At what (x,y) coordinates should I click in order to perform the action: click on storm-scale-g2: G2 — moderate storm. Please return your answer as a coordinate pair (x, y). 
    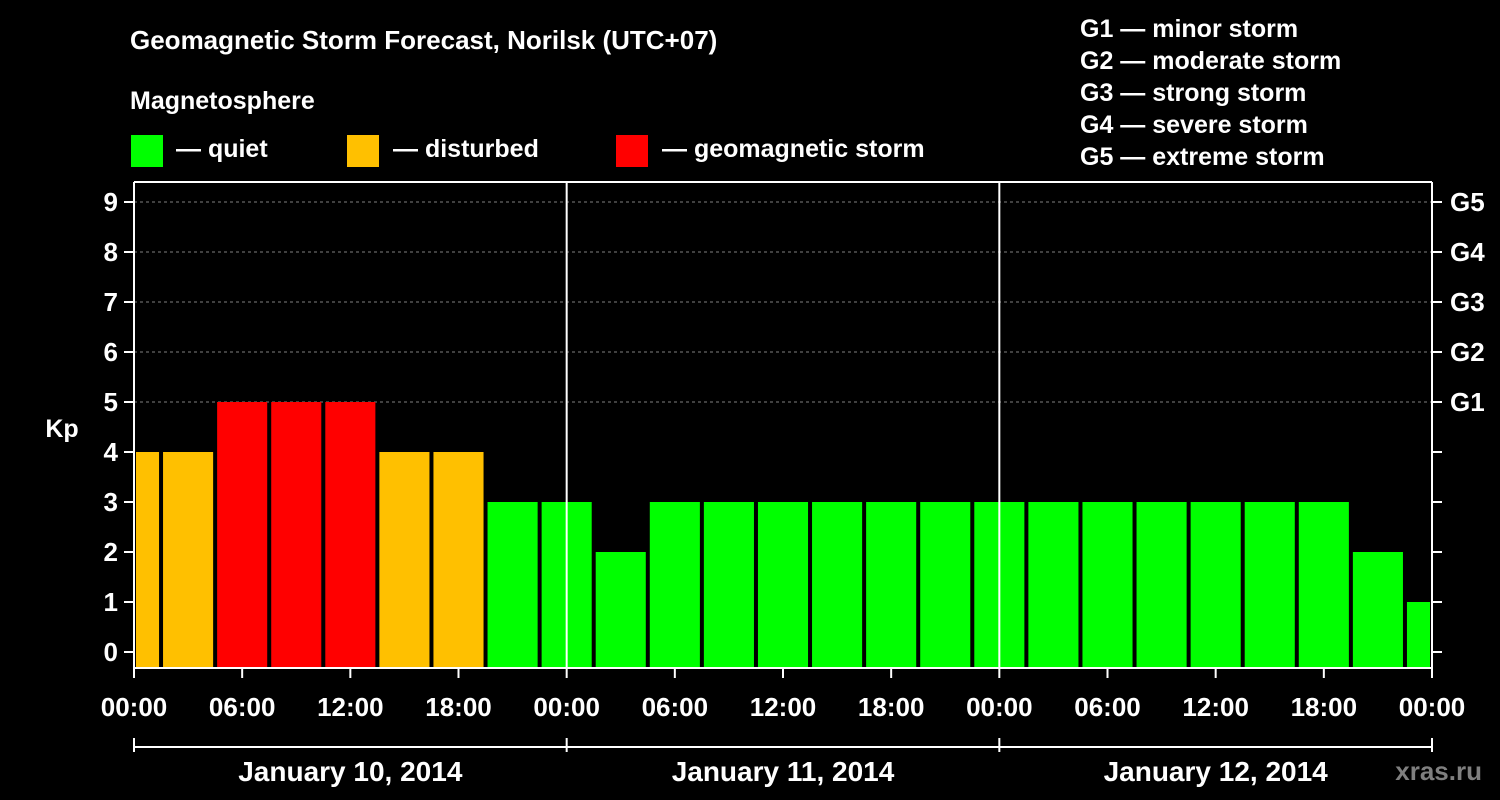
    Looking at the image, I should click on (1210, 61).